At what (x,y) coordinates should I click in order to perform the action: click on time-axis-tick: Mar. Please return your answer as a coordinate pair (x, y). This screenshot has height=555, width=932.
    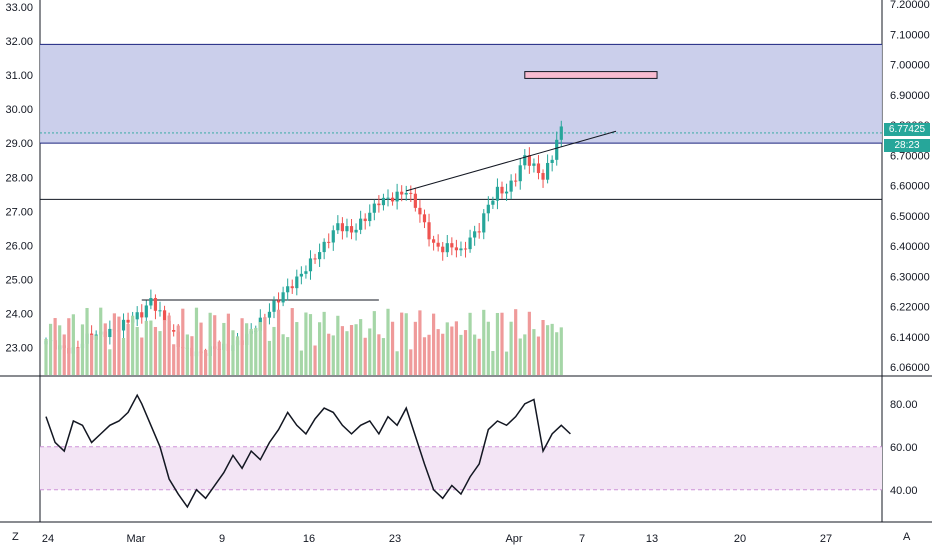
    Looking at the image, I should click on (136, 539).